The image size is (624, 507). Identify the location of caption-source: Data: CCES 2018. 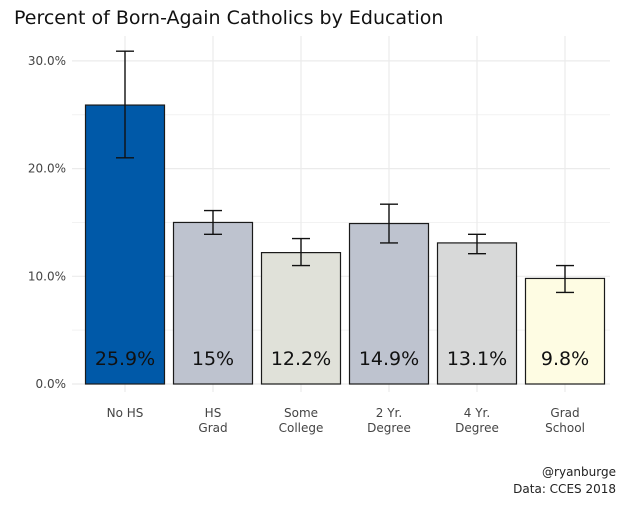
(564, 489).